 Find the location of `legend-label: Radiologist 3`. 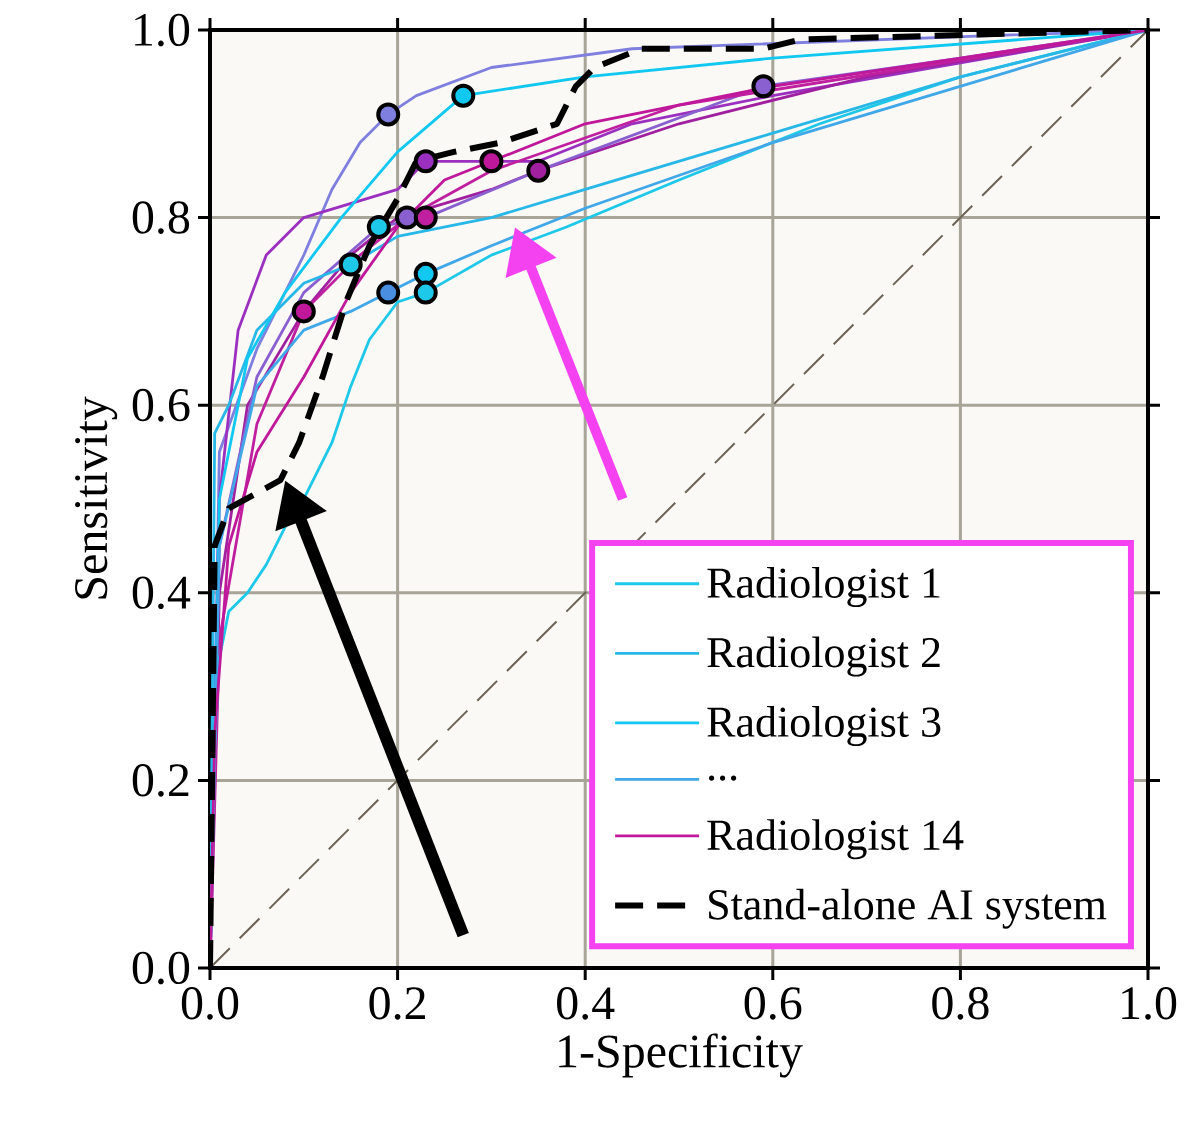

legend-label: Radiologist 3 is located at coordinates (824, 726).